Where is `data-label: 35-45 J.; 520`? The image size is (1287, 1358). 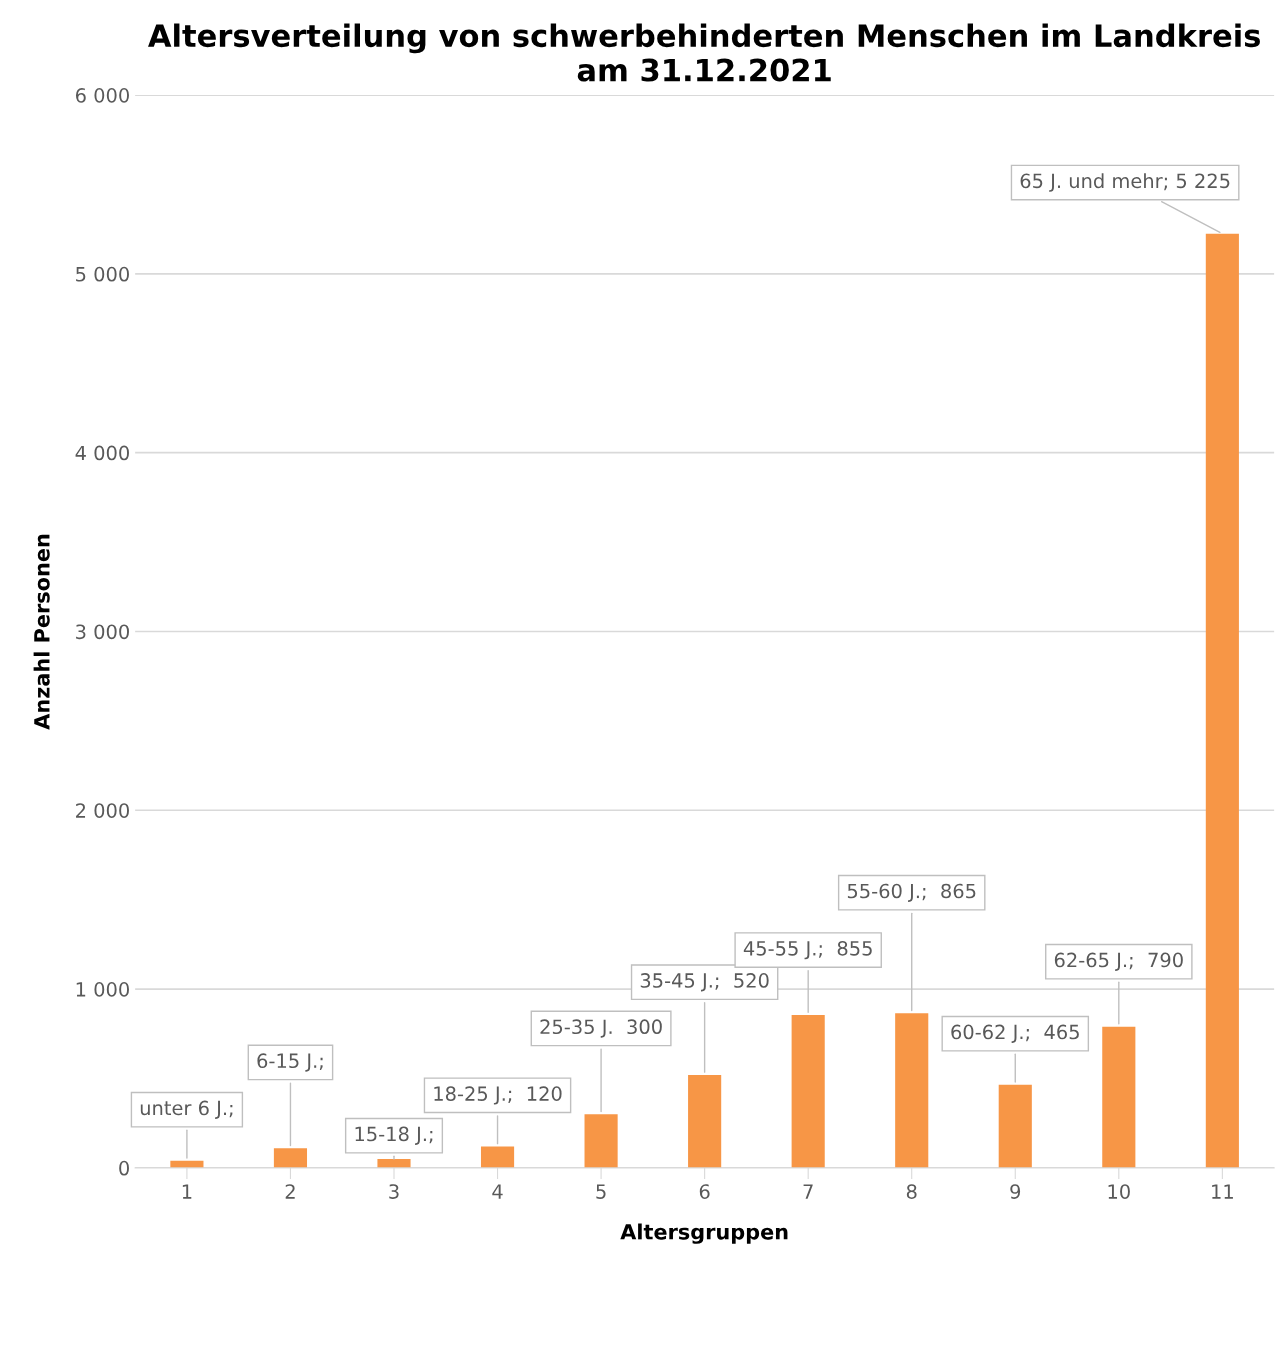
data-label: 35-45 J.; 520 is located at coordinates (704, 982).